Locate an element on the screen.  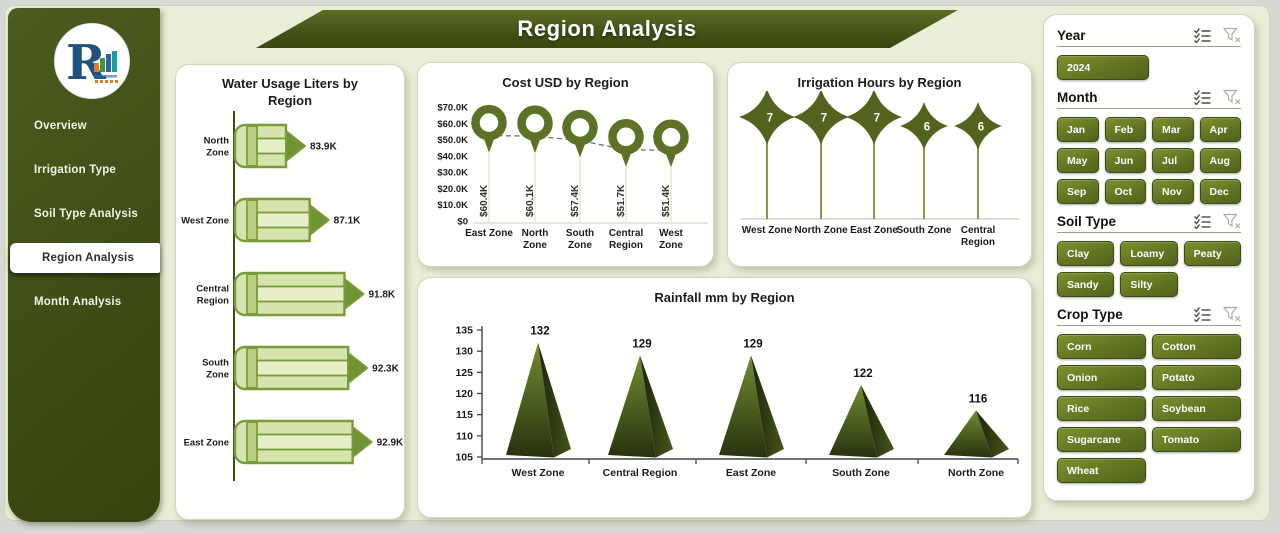
pencil-bar: 92.9K East Zone is located at coordinates (294, 442).